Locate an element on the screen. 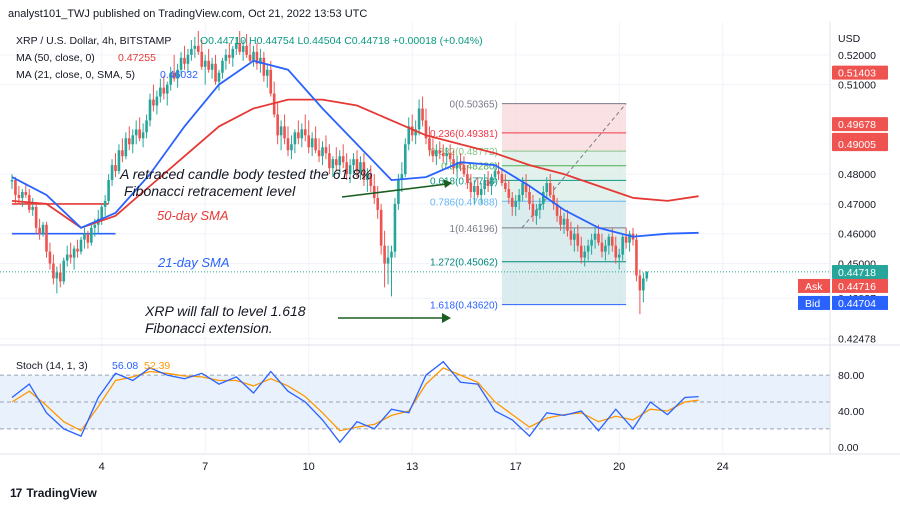 The width and height of the screenshot is (900, 509). price-tick-label: 0.46000 is located at coordinates (857, 235).